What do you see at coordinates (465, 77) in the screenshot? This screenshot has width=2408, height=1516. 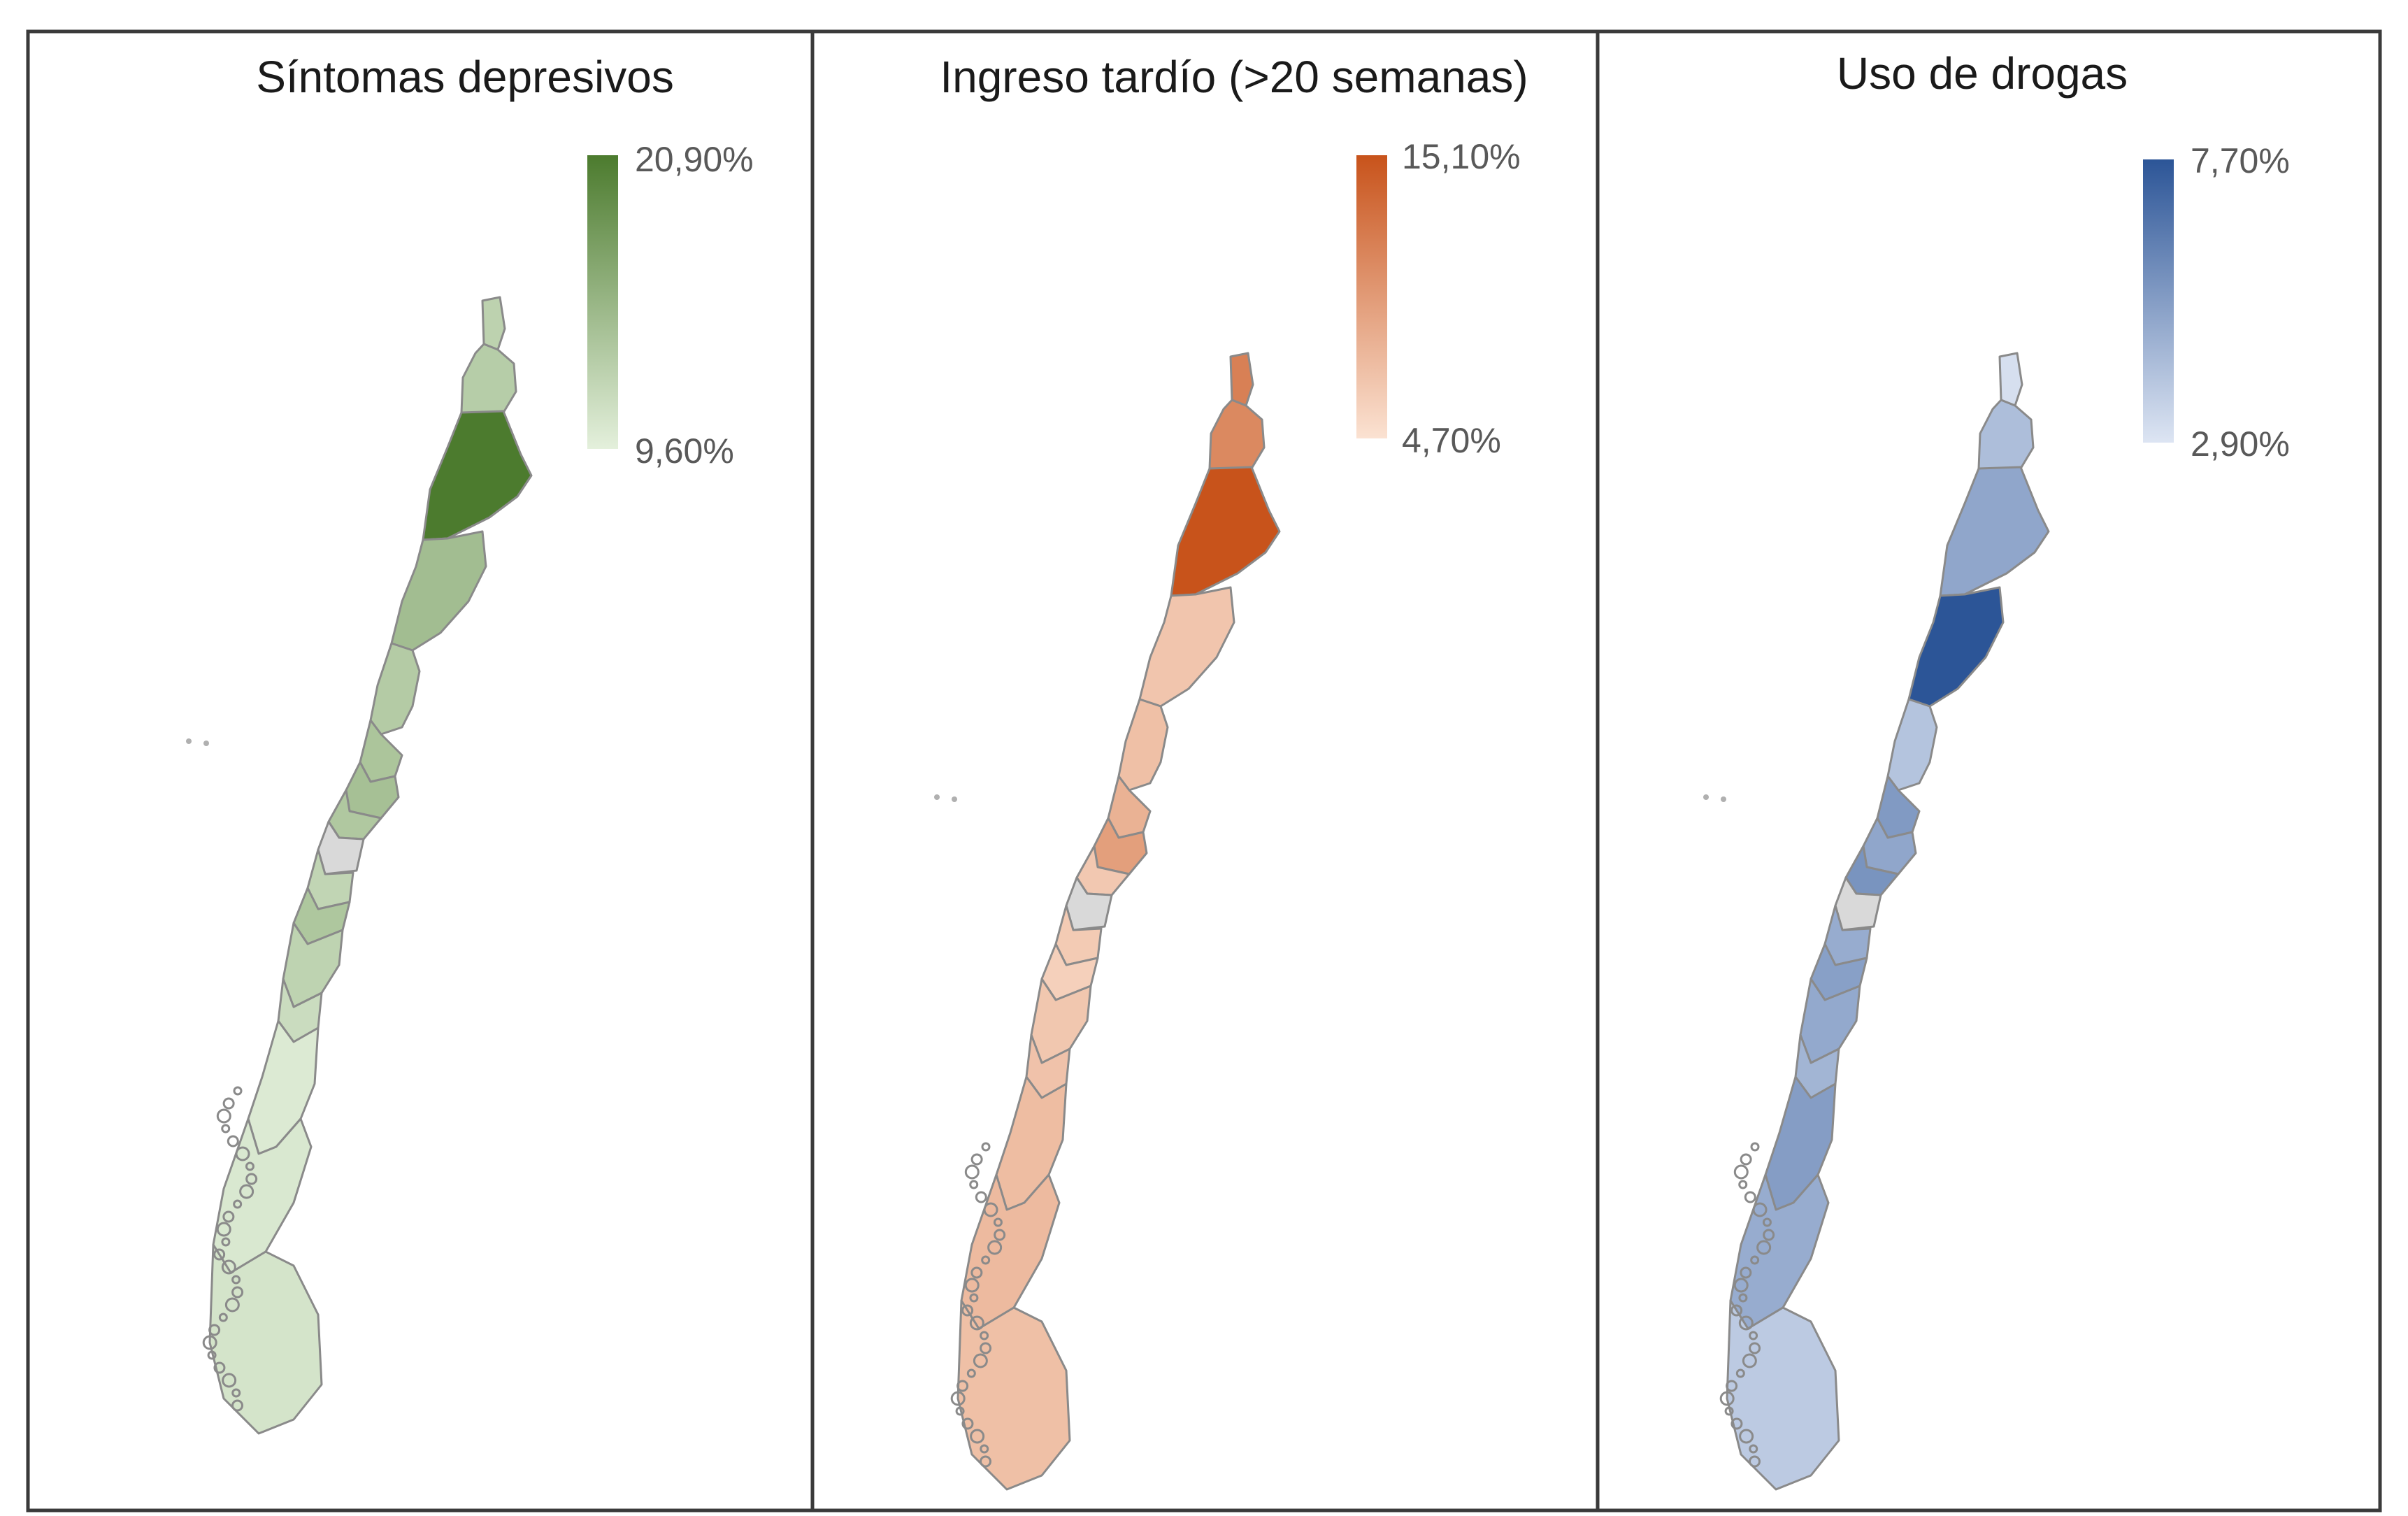 I see `panel-title: Síntomas depresivos` at bounding box center [465, 77].